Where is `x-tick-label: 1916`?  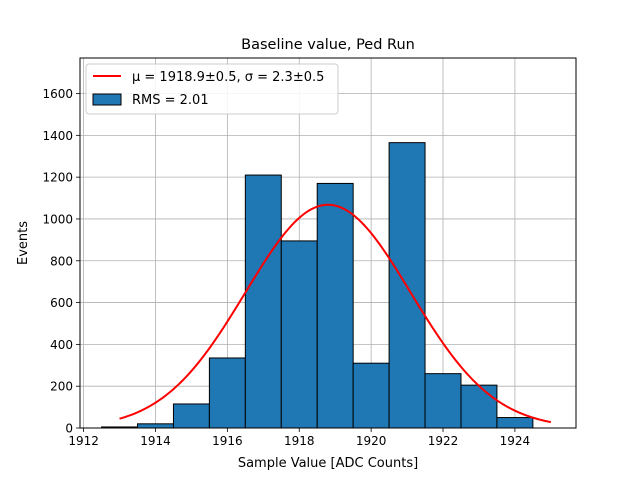 x-tick-label: 1916 is located at coordinates (227, 441).